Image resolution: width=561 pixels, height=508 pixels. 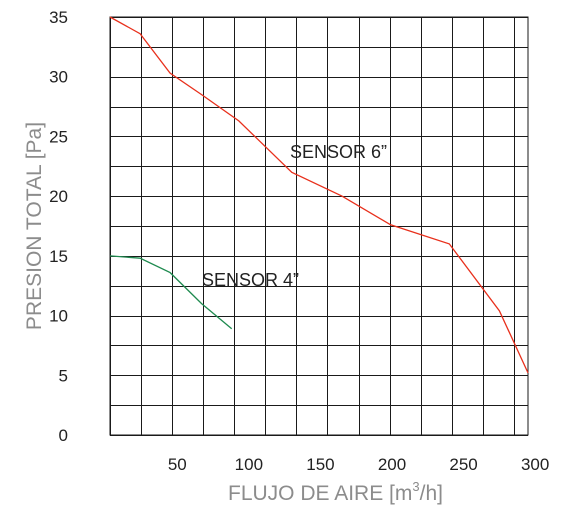 I want to click on x-tick-label: 300, so click(x=535, y=464).